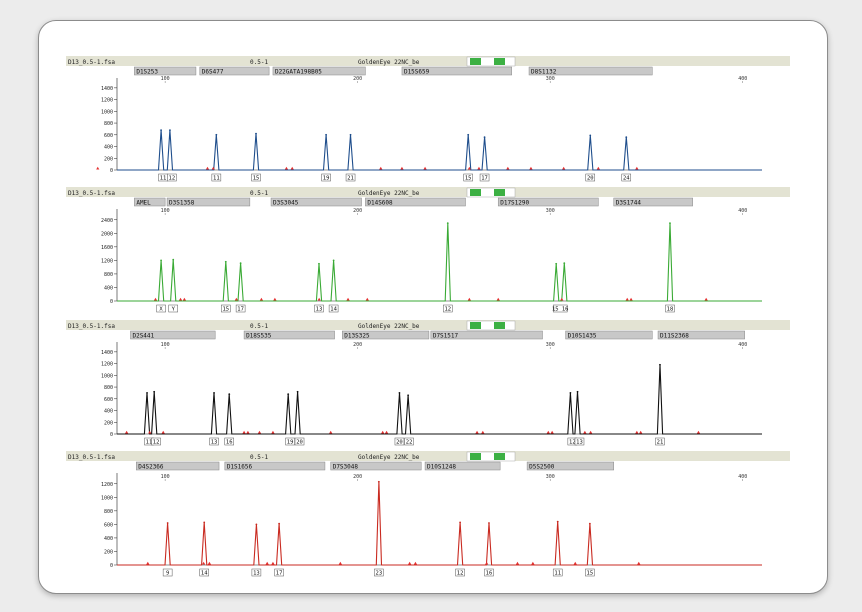 The image size is (862, 612). I want to click on allele-call-label: 12, so click(156, 443).